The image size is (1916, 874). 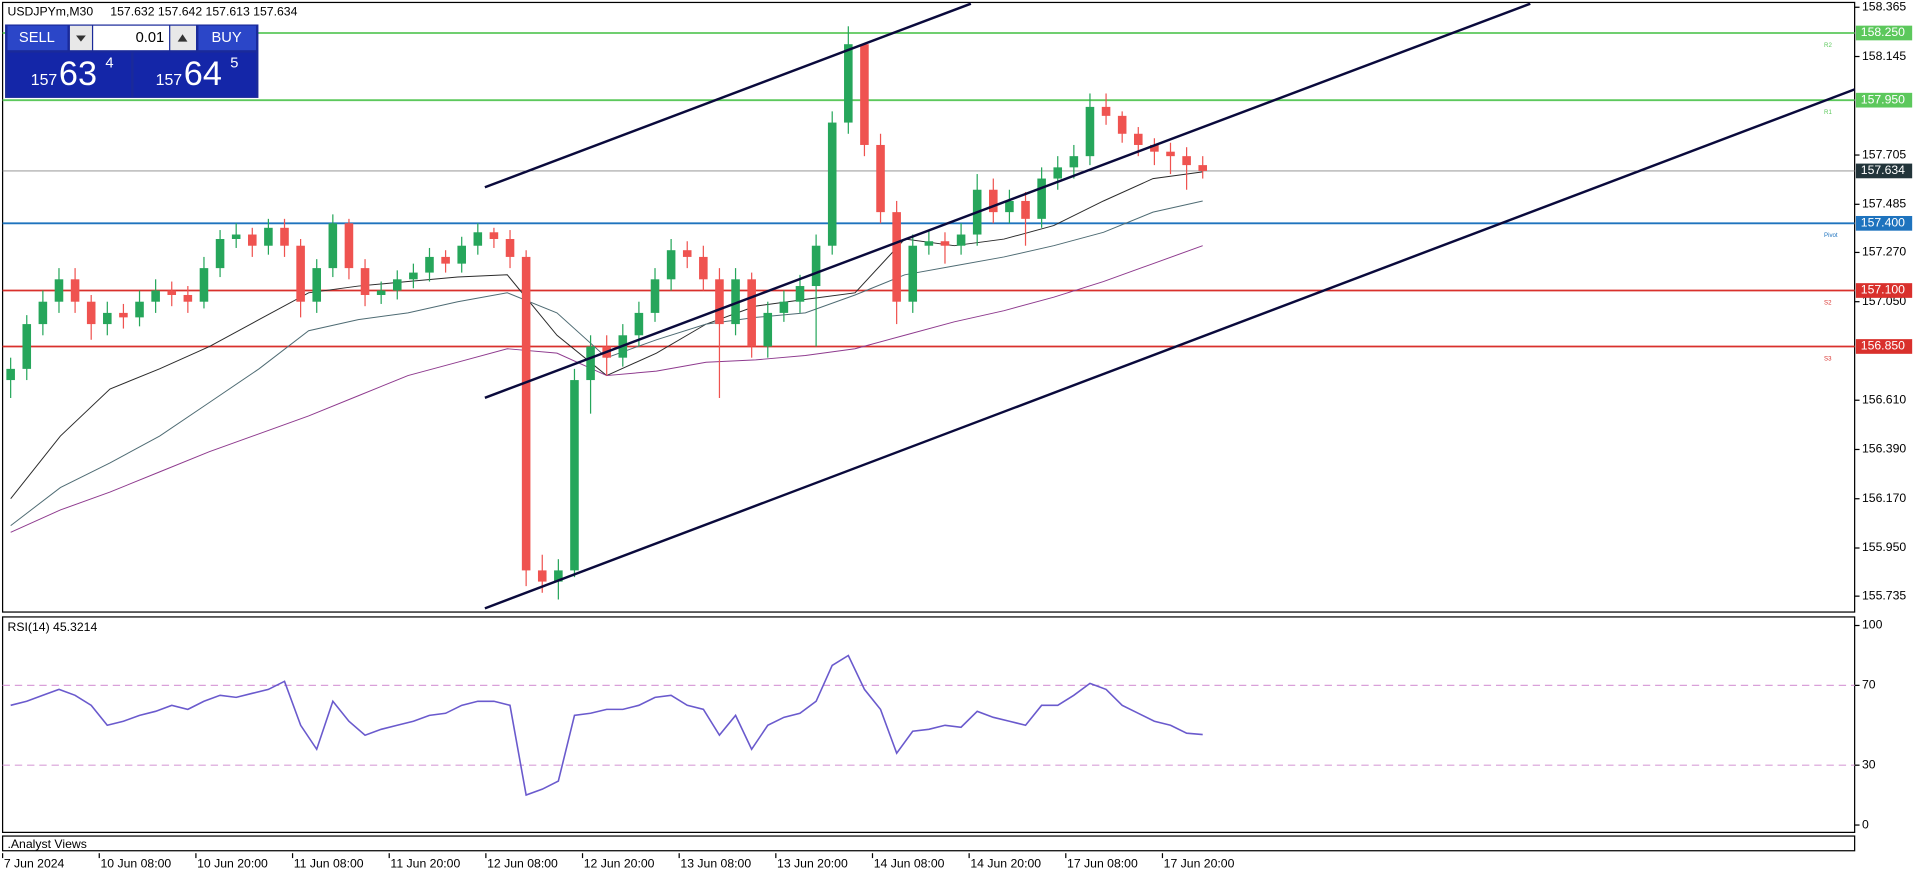 I want to click on rsi-tick-label: 30, so click(x=1869, y=764).